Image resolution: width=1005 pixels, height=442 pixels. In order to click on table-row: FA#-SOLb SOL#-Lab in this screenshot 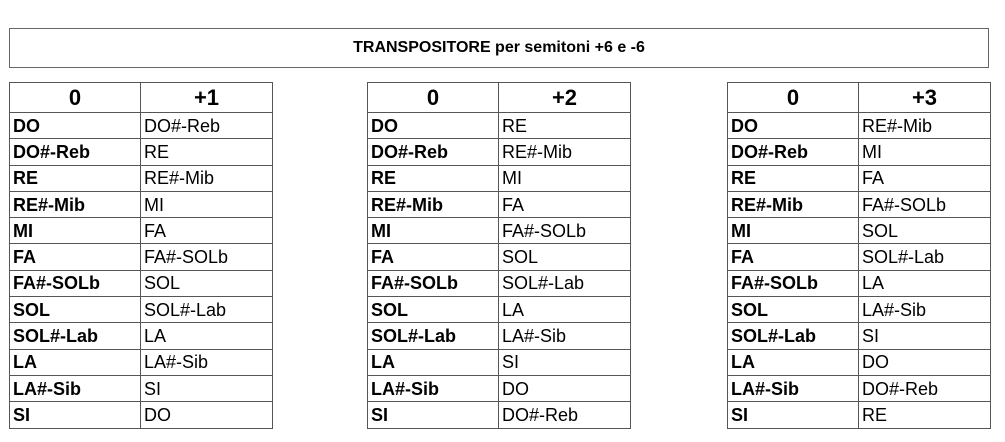, I will do `click(499, 283)`.